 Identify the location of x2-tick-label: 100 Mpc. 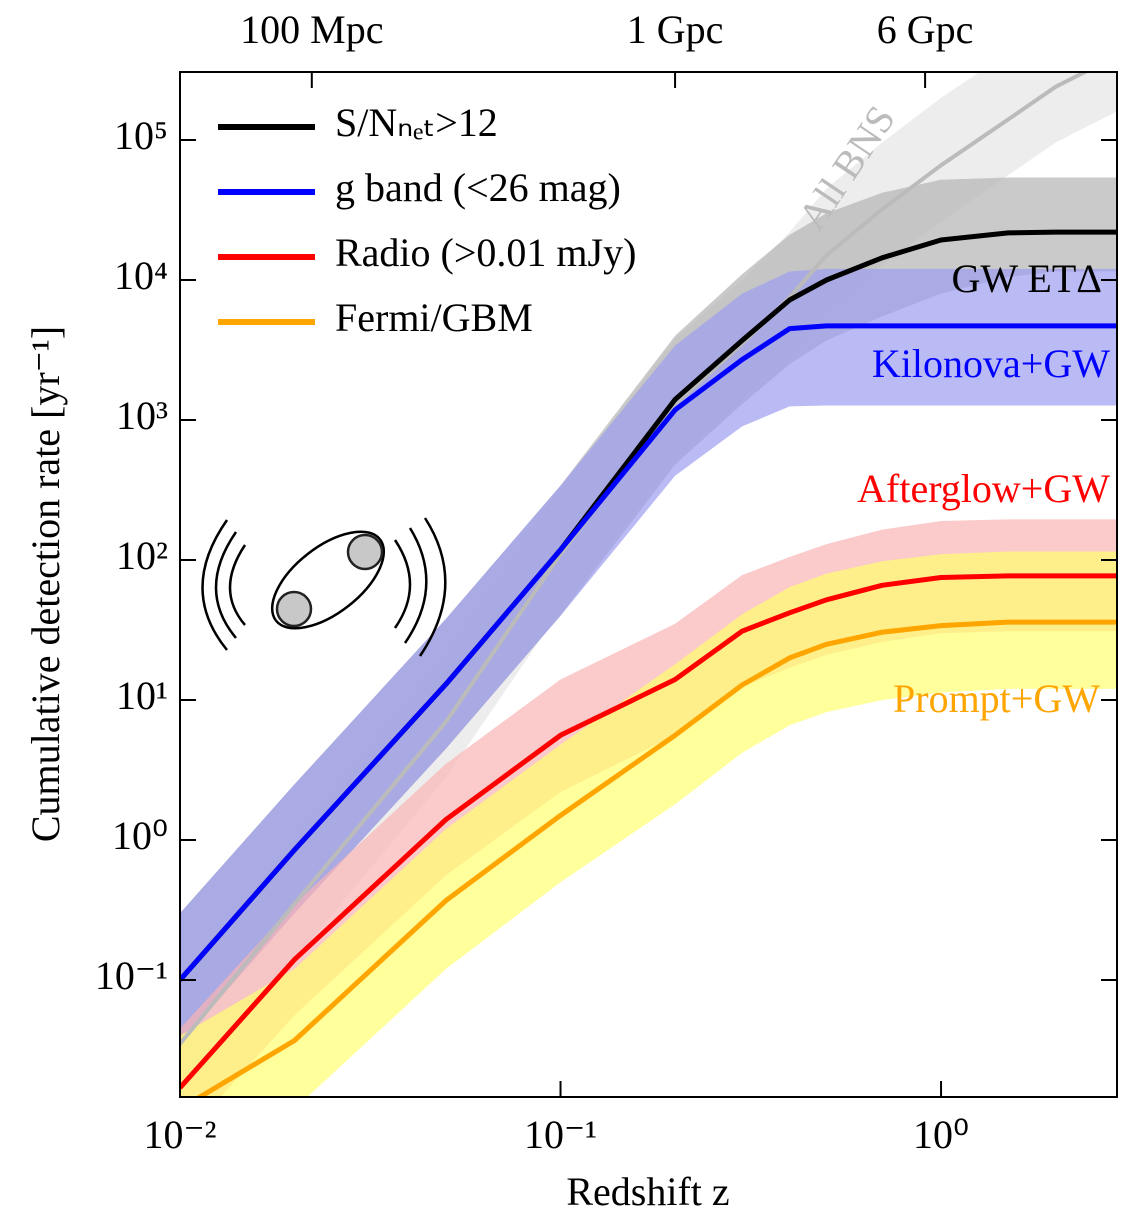
(311, 29).